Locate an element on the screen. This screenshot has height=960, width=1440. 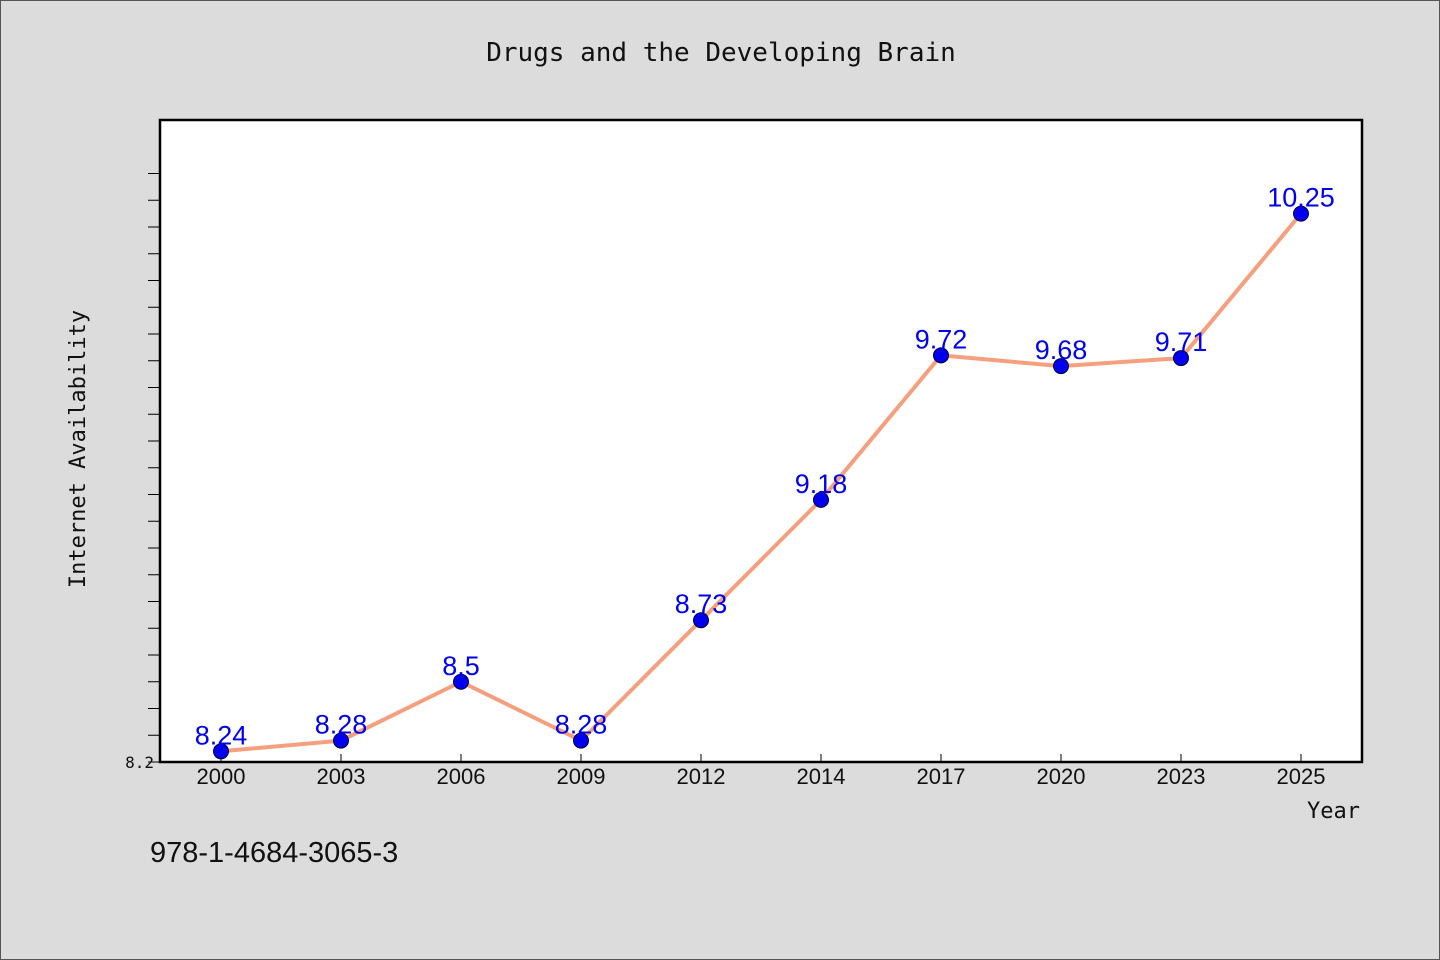
chart-title: Drugs and the Developing Brain is located at coordinates (721, 53).